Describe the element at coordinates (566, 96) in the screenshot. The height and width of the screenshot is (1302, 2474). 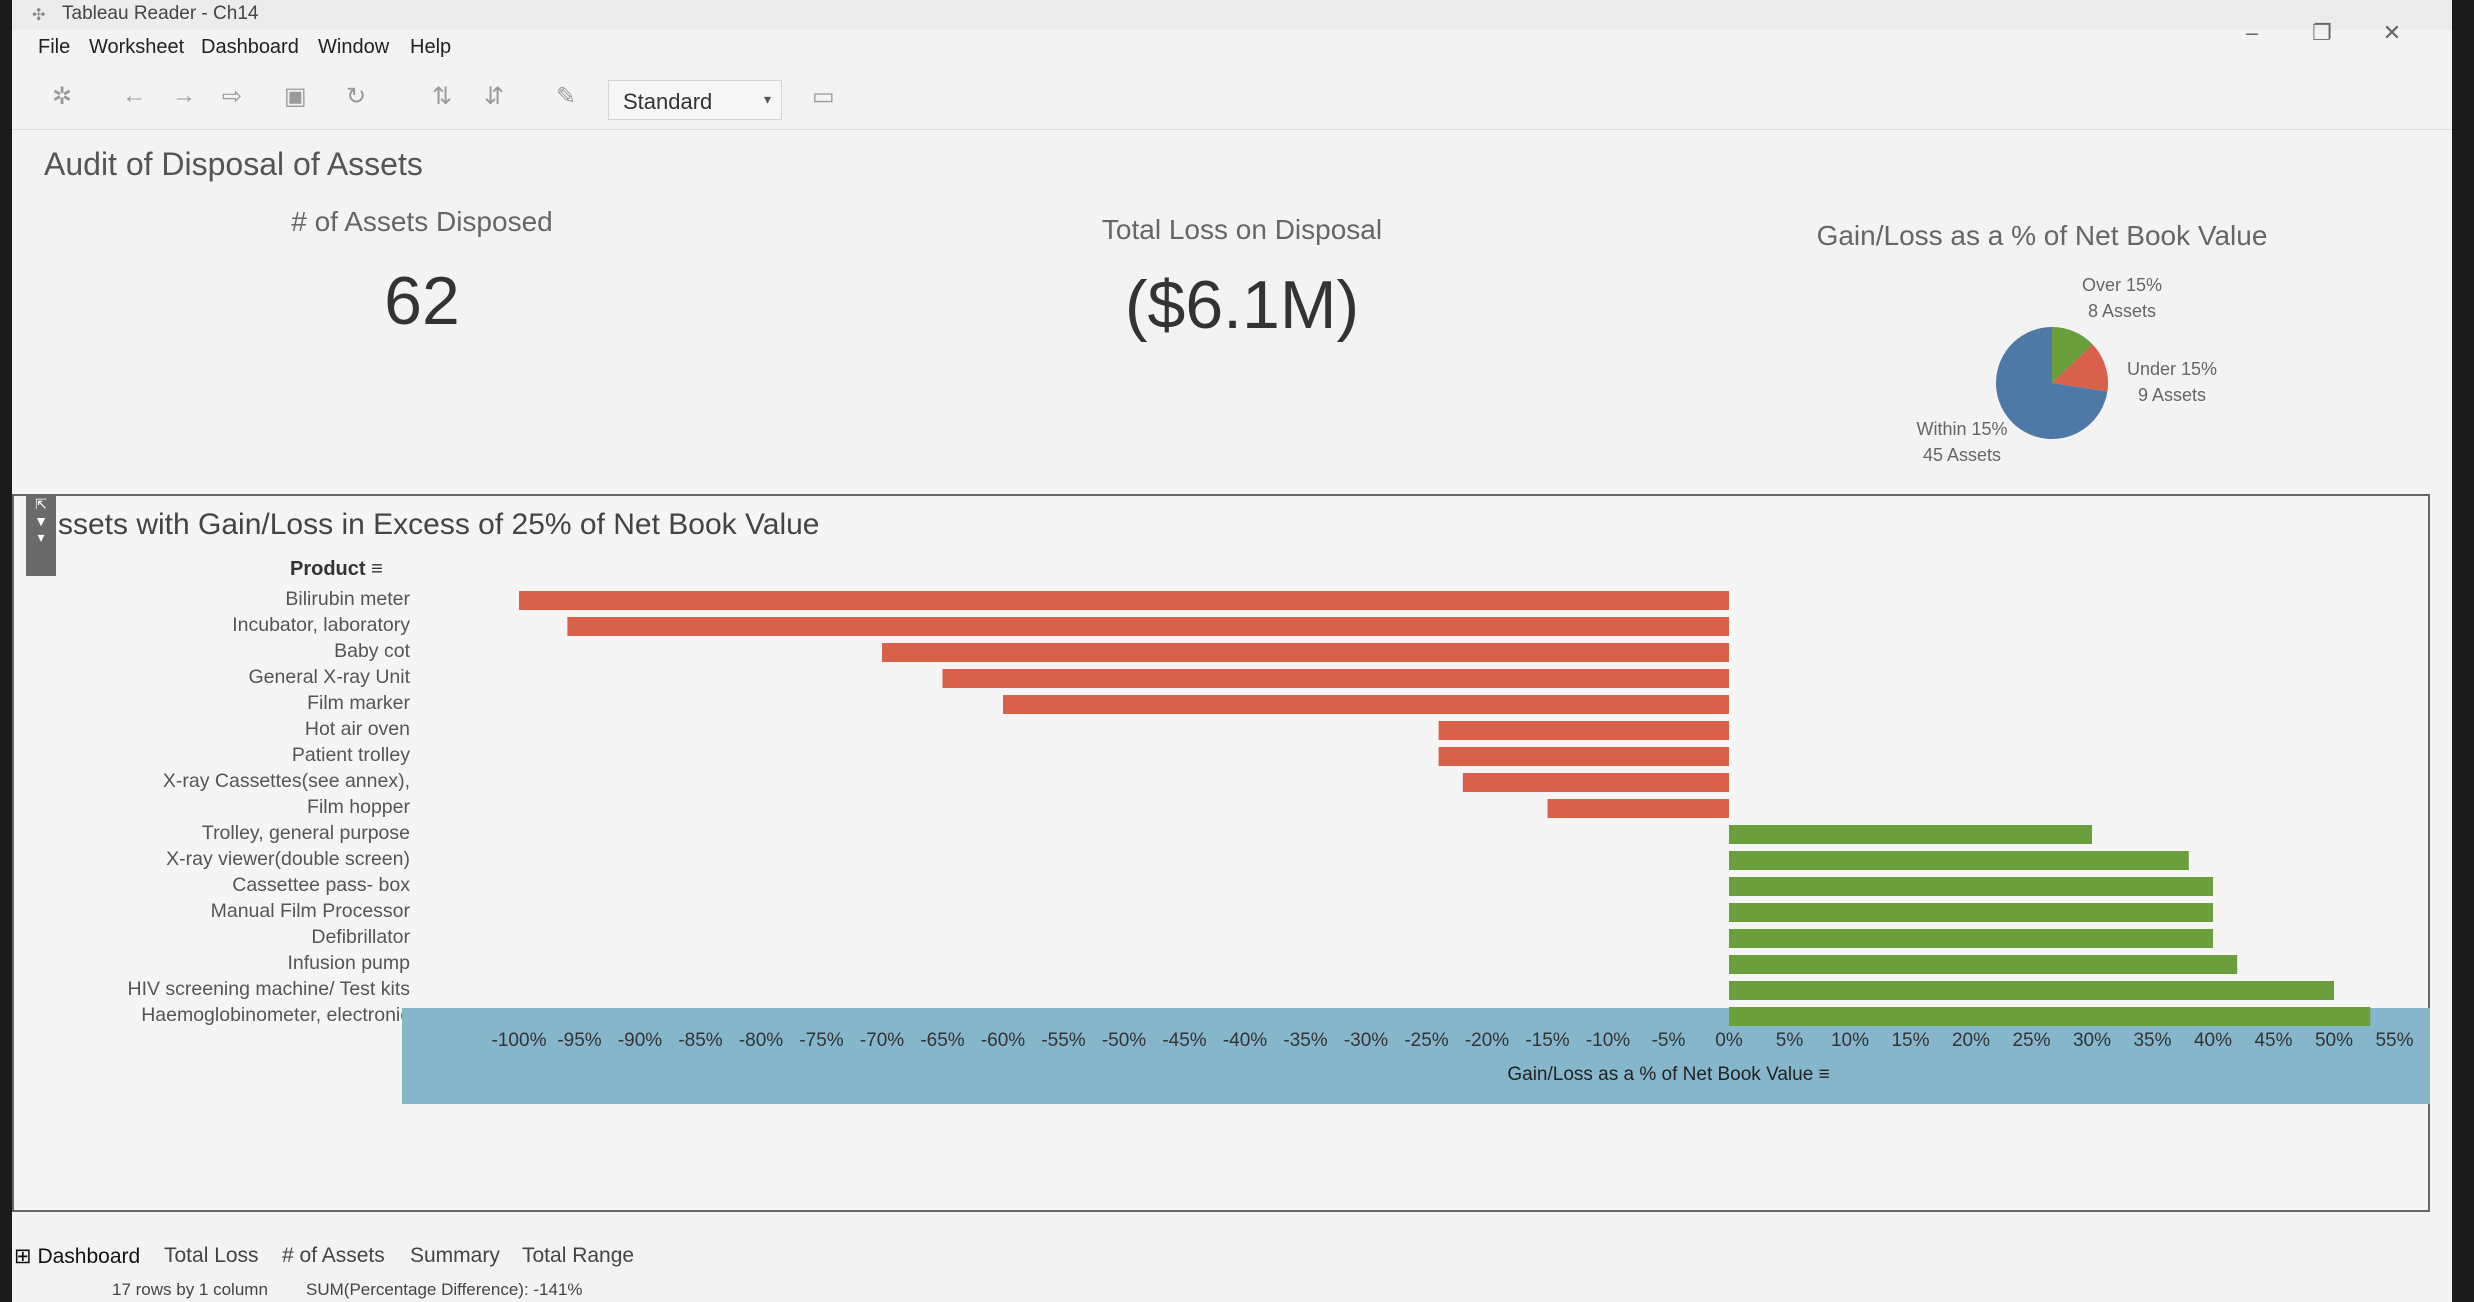
I see `pin-icon: ✎` at that location.